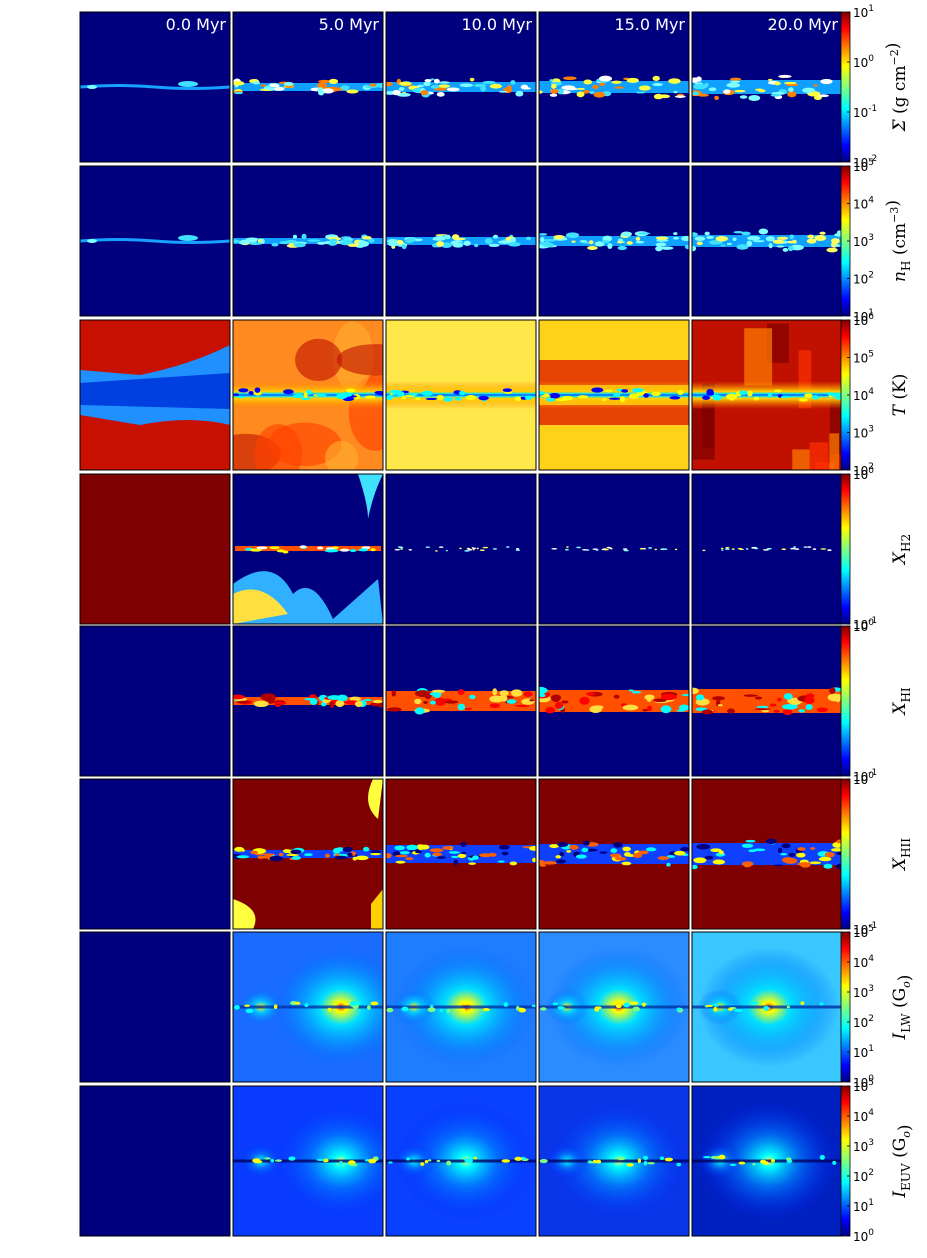 This screenshot has height=1258, width=927. I want to click on colorbar-tick-label: 10⁰, so click(863, 626).